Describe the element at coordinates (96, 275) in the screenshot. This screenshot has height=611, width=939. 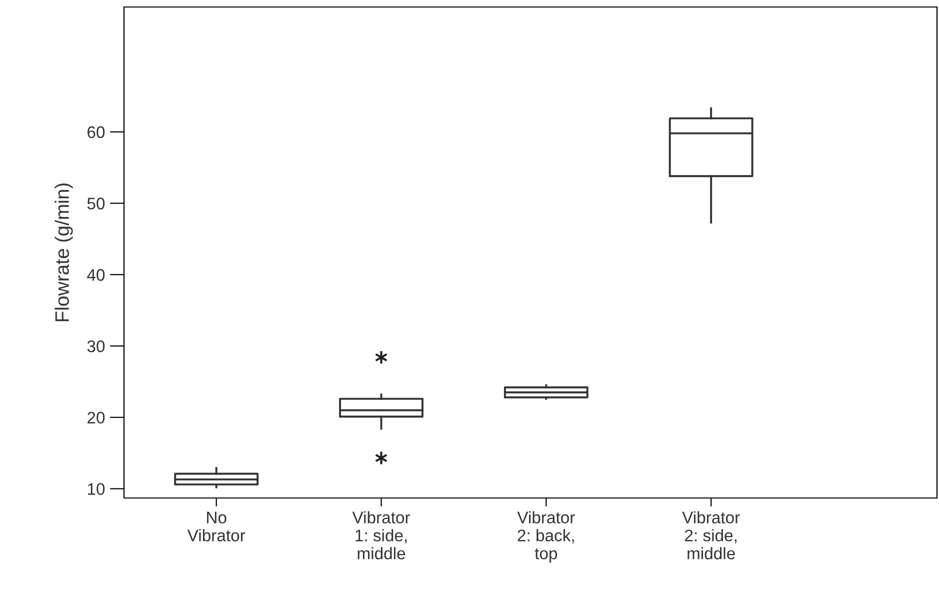
I see `y-tick-label: 40` at that location.